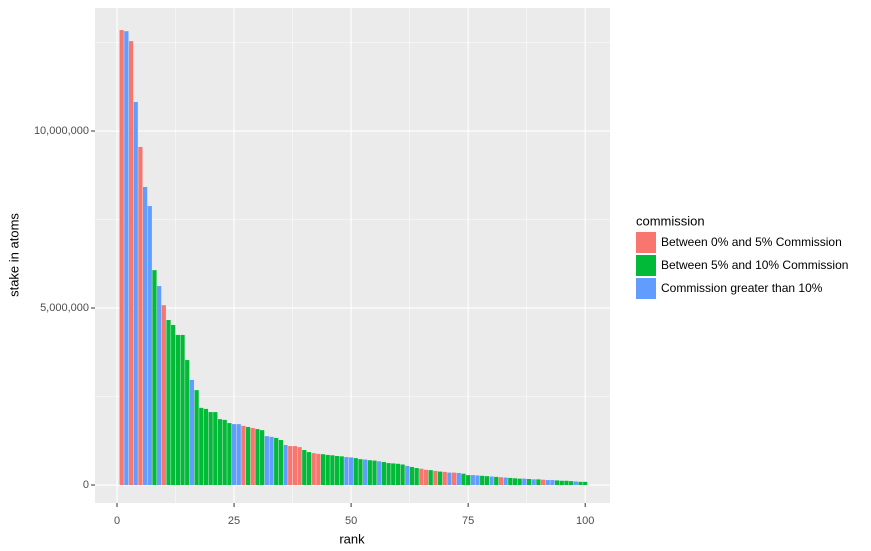 This screenshot has width=871, height=551. I want to click on legend-label: Commission greater than 10%, so click(742, 288).